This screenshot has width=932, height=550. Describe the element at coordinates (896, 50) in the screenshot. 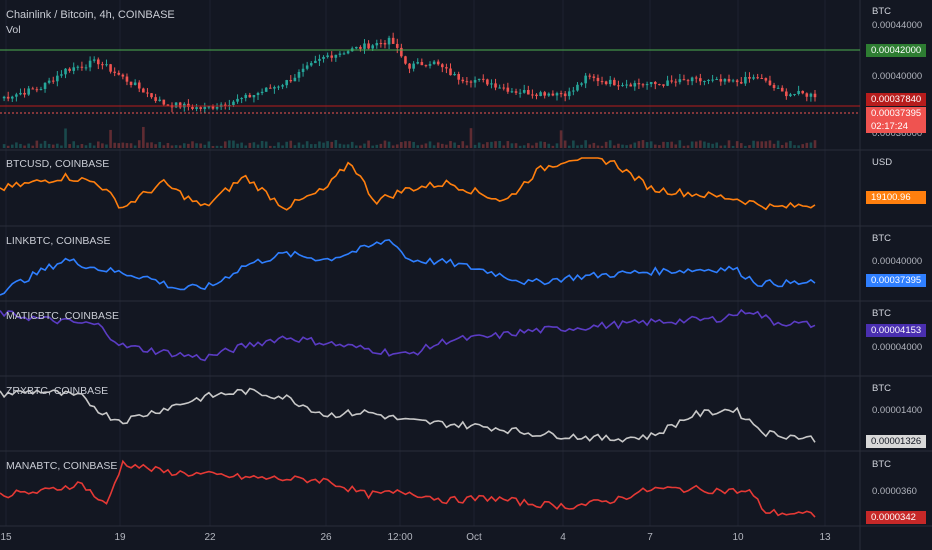

I see `alert-price-tag: 0.00042000` at that location.